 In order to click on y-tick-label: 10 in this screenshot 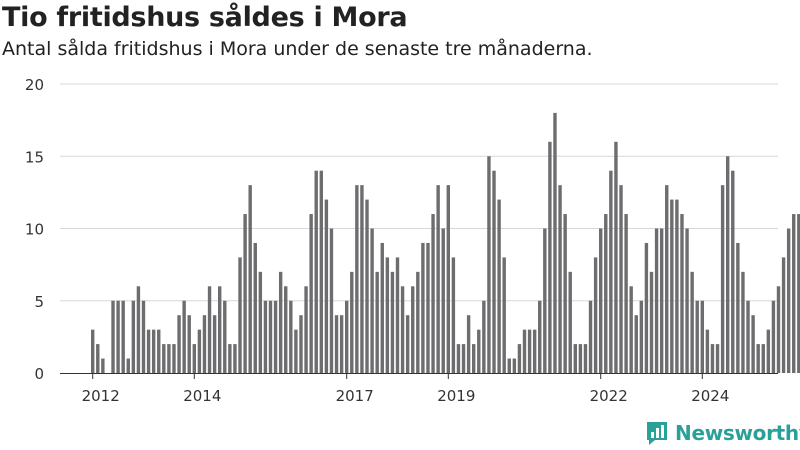, I will do `click(34, 230)`.